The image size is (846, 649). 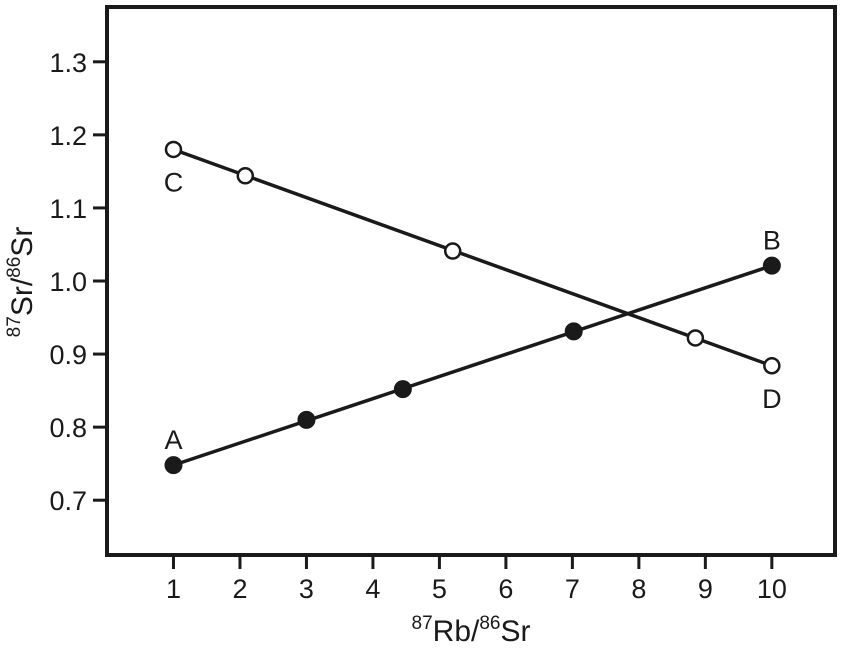 What do you see at coordinates (68, 136) in the screenshot?
I see `y-tick-label: 1.2` at bounding box center [68, 136].